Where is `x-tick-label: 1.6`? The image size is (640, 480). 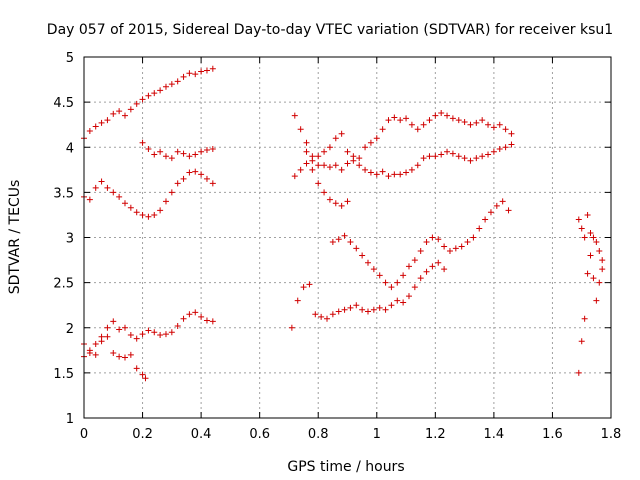 x-tick-label: 1.6 is located at coordinates (552, 434).